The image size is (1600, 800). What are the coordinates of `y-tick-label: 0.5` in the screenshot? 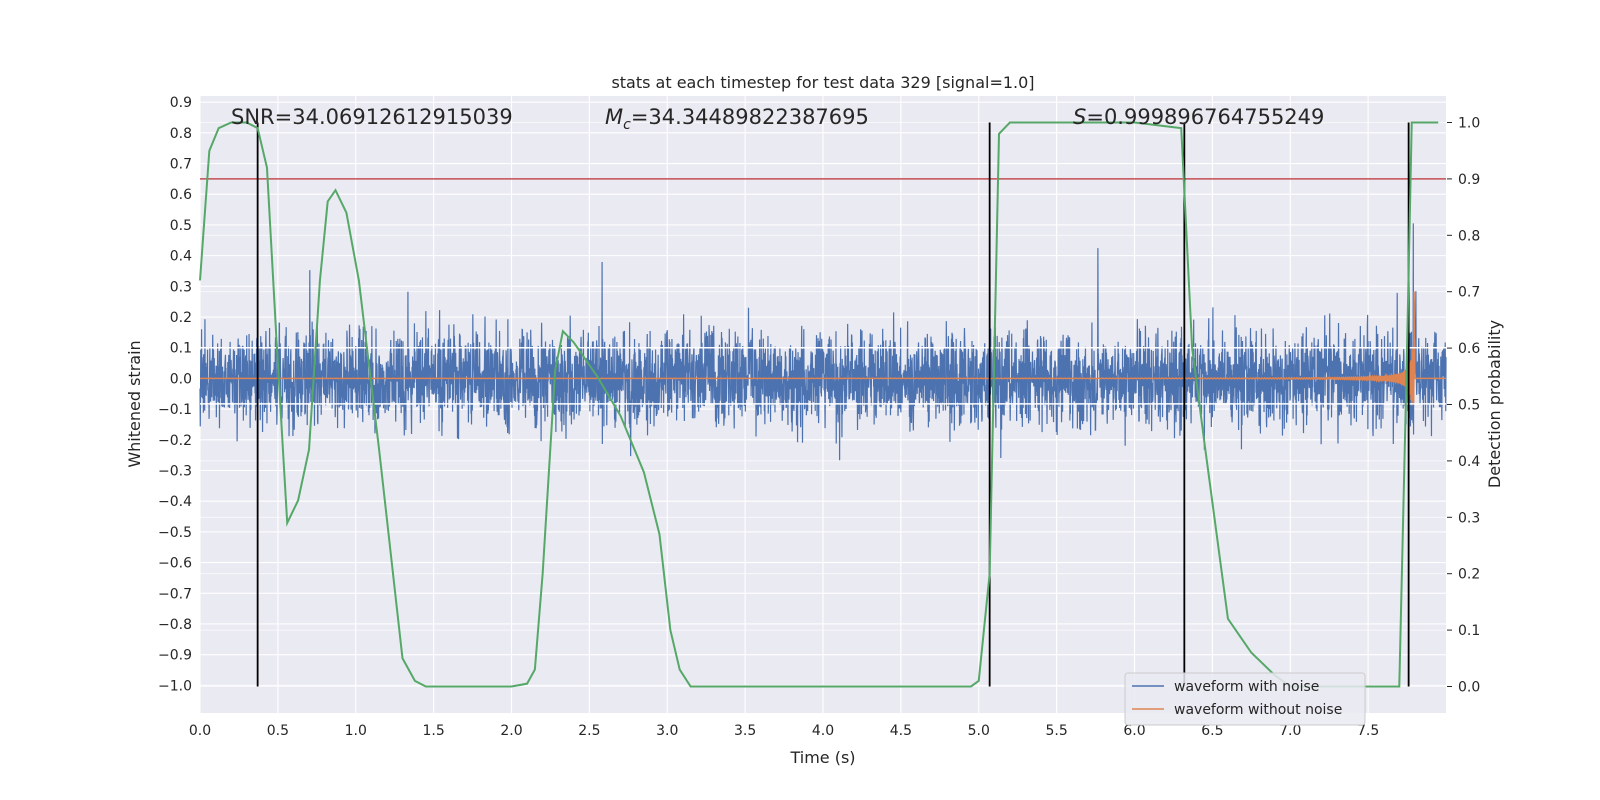 It's located at (181, 226).